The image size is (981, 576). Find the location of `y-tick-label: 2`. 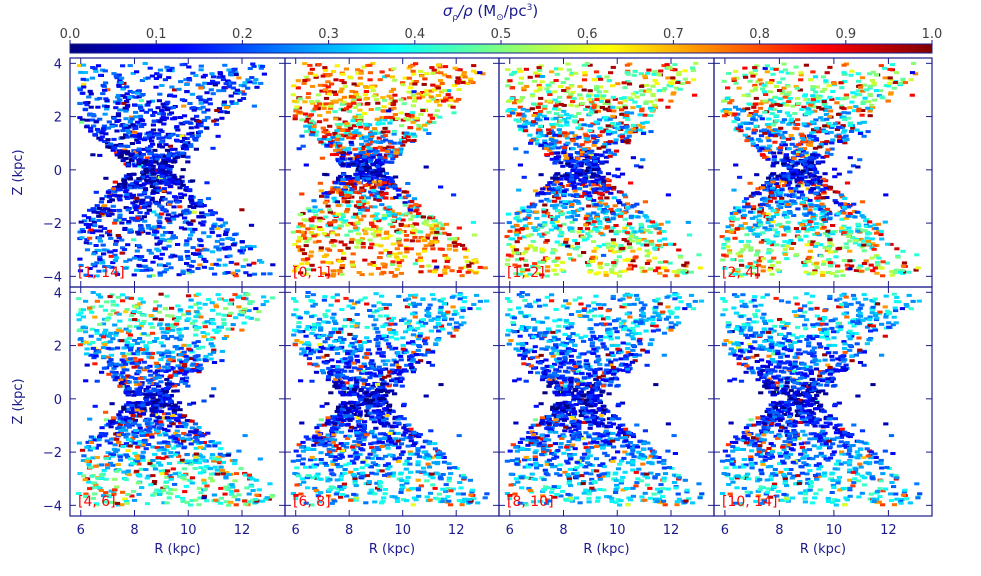

y-tick-label: 2 is located at coordinates (58, 118).